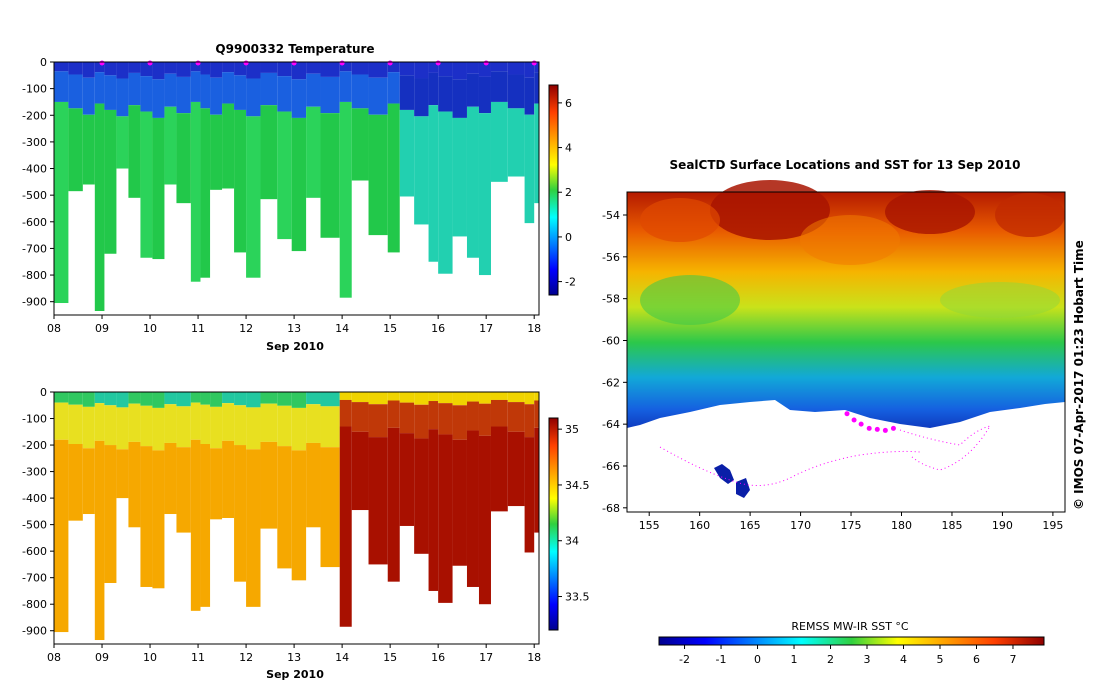 This screenshot has width=1099, height=700. Describe the element at coordinates (847, 655) in the screenshot. I see `sst-colorbar-ticks: -2 -1 0 1 2 3 4 5 6 7` at that location.